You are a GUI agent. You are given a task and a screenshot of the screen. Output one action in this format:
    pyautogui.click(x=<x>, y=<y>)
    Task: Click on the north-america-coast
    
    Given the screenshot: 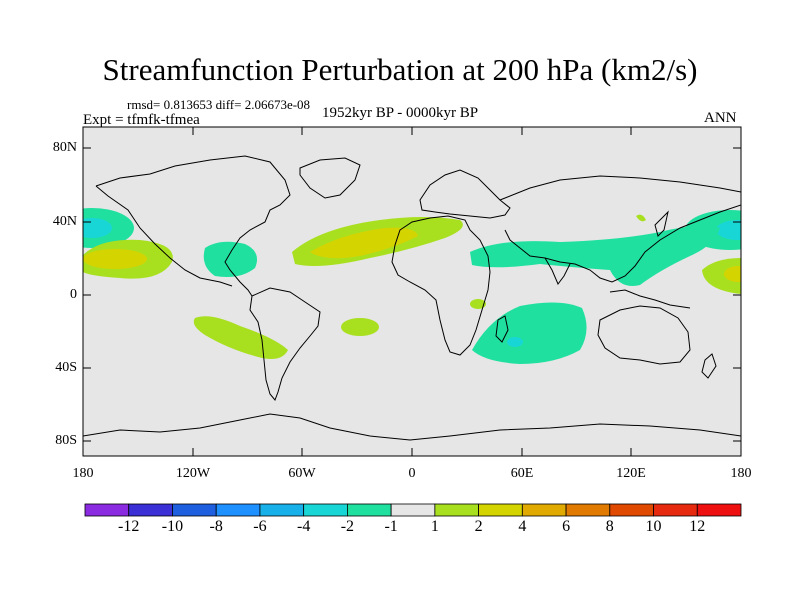 What is the action you would take?
    pyautogui.click(x=193, y=226)
    